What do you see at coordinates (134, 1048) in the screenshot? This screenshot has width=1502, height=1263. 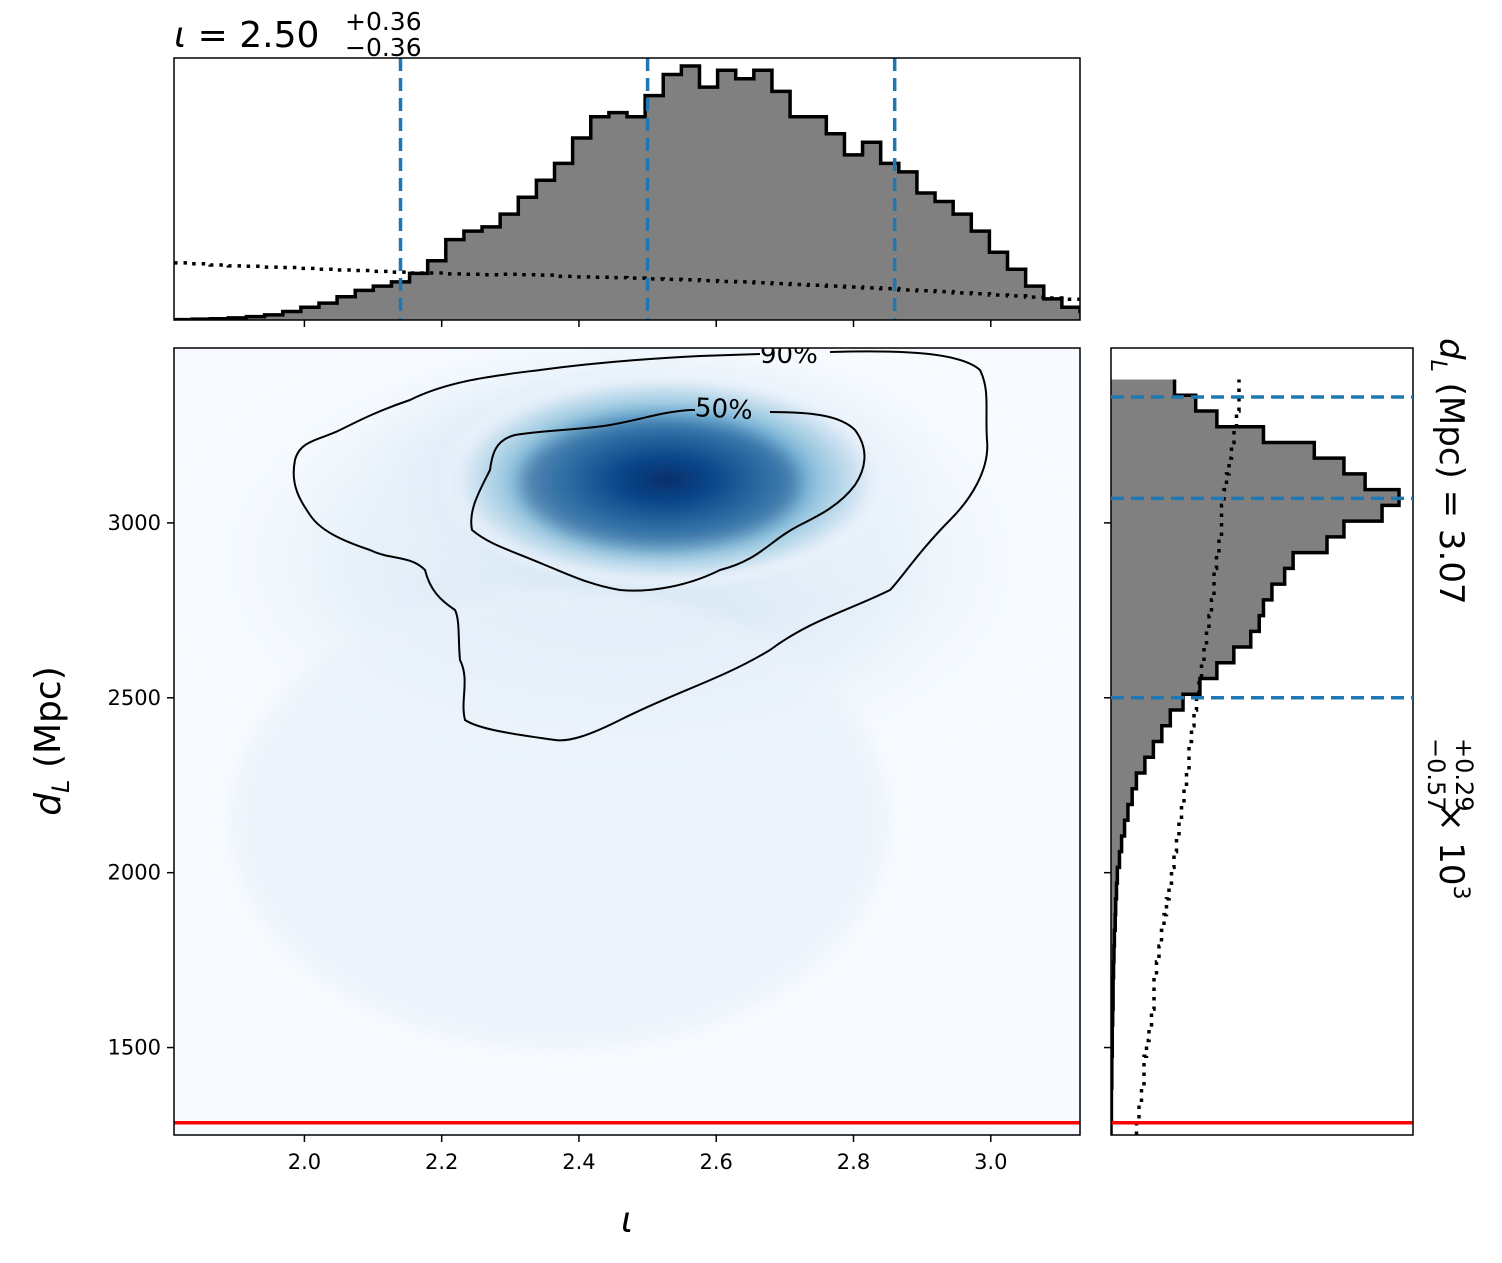 I see `y-tick-label-0: 1500` at bounding box center [134, 1048].